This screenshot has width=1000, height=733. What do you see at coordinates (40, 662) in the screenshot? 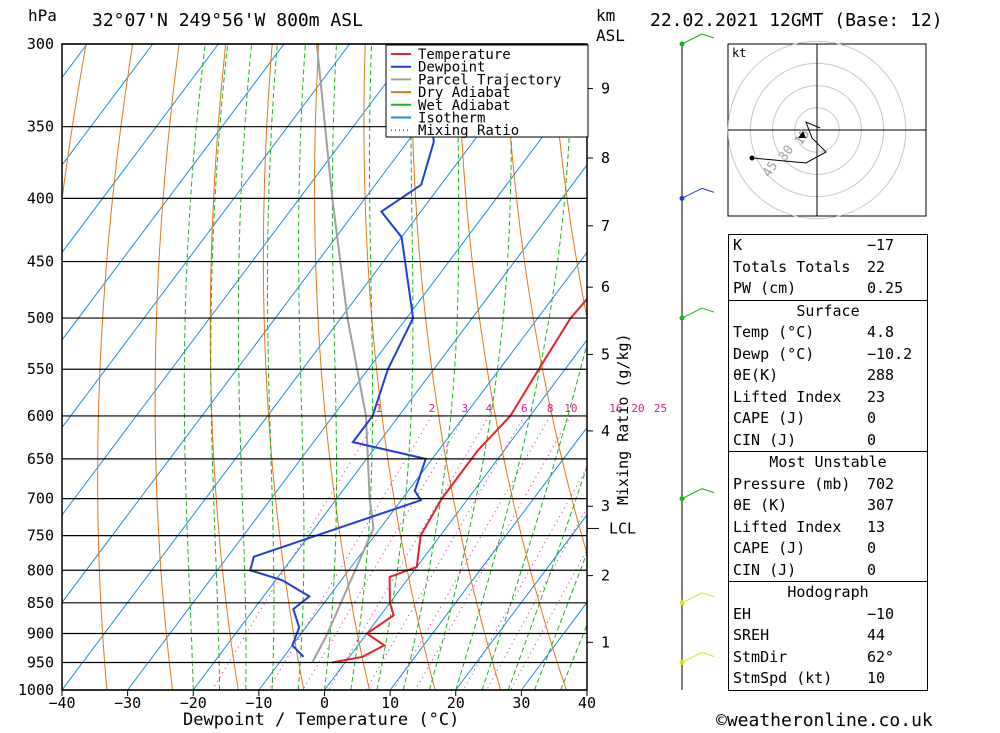
I see `pressure-tick-label: 950` at bounding box center [40, 662].